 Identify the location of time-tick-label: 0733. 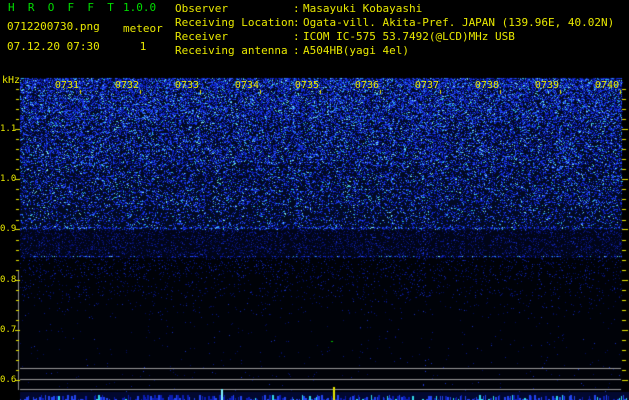
(186, 85).